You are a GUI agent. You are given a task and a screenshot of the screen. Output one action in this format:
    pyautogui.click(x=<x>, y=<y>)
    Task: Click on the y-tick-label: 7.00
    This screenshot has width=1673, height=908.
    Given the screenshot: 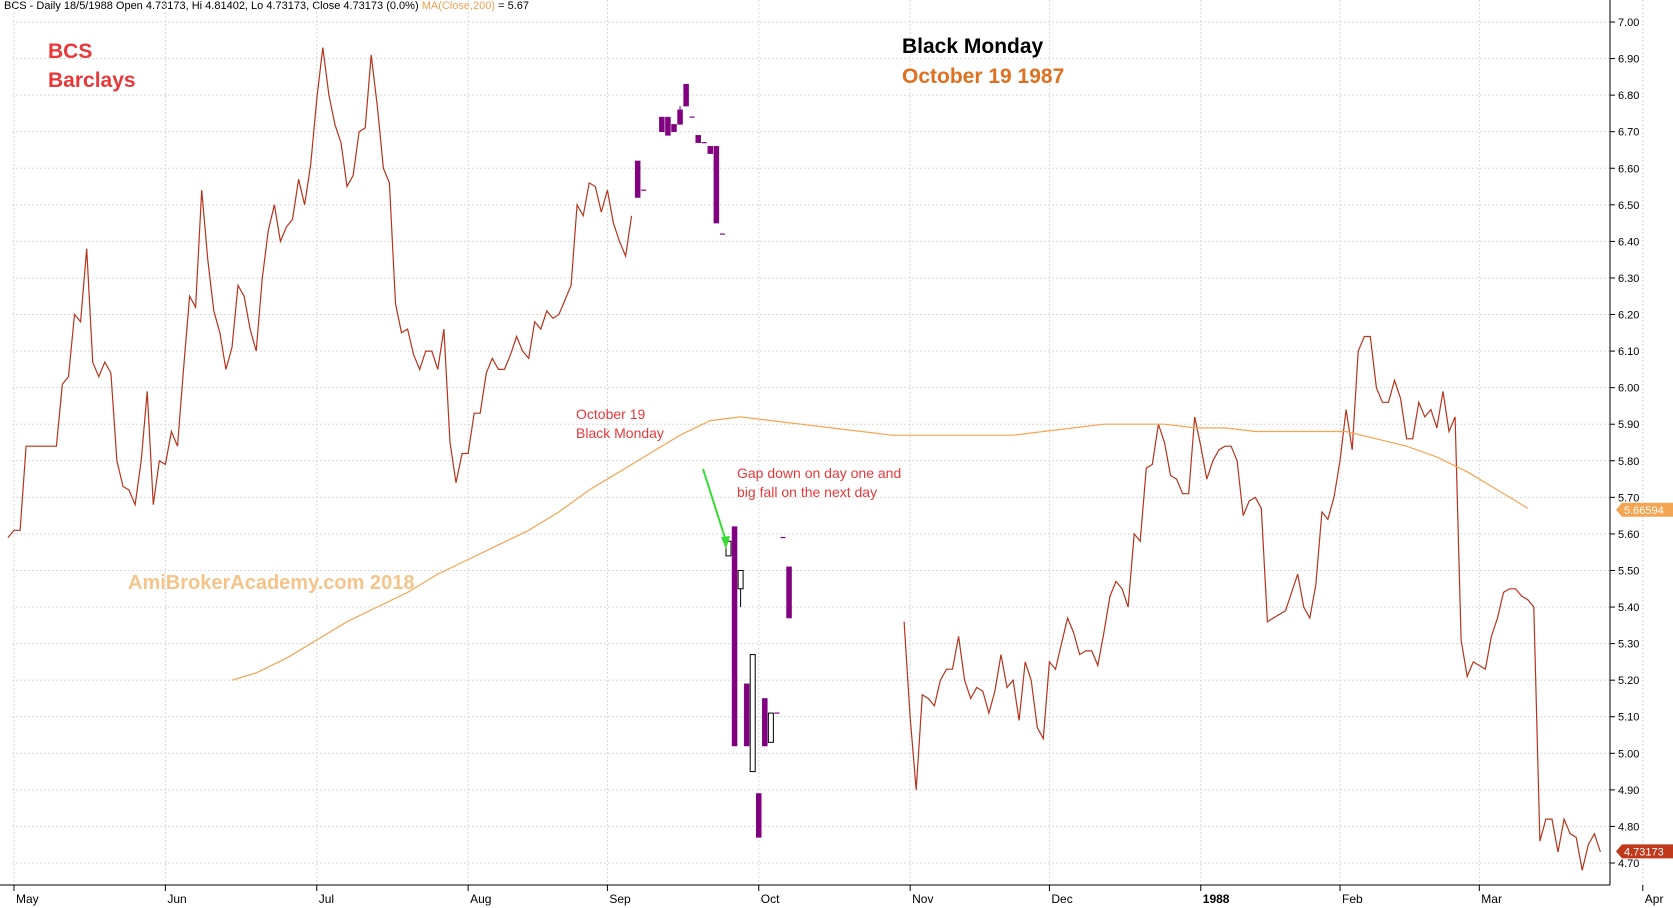 What is the action you would take?
    pyautogui.click(x=1628, y=23)
    